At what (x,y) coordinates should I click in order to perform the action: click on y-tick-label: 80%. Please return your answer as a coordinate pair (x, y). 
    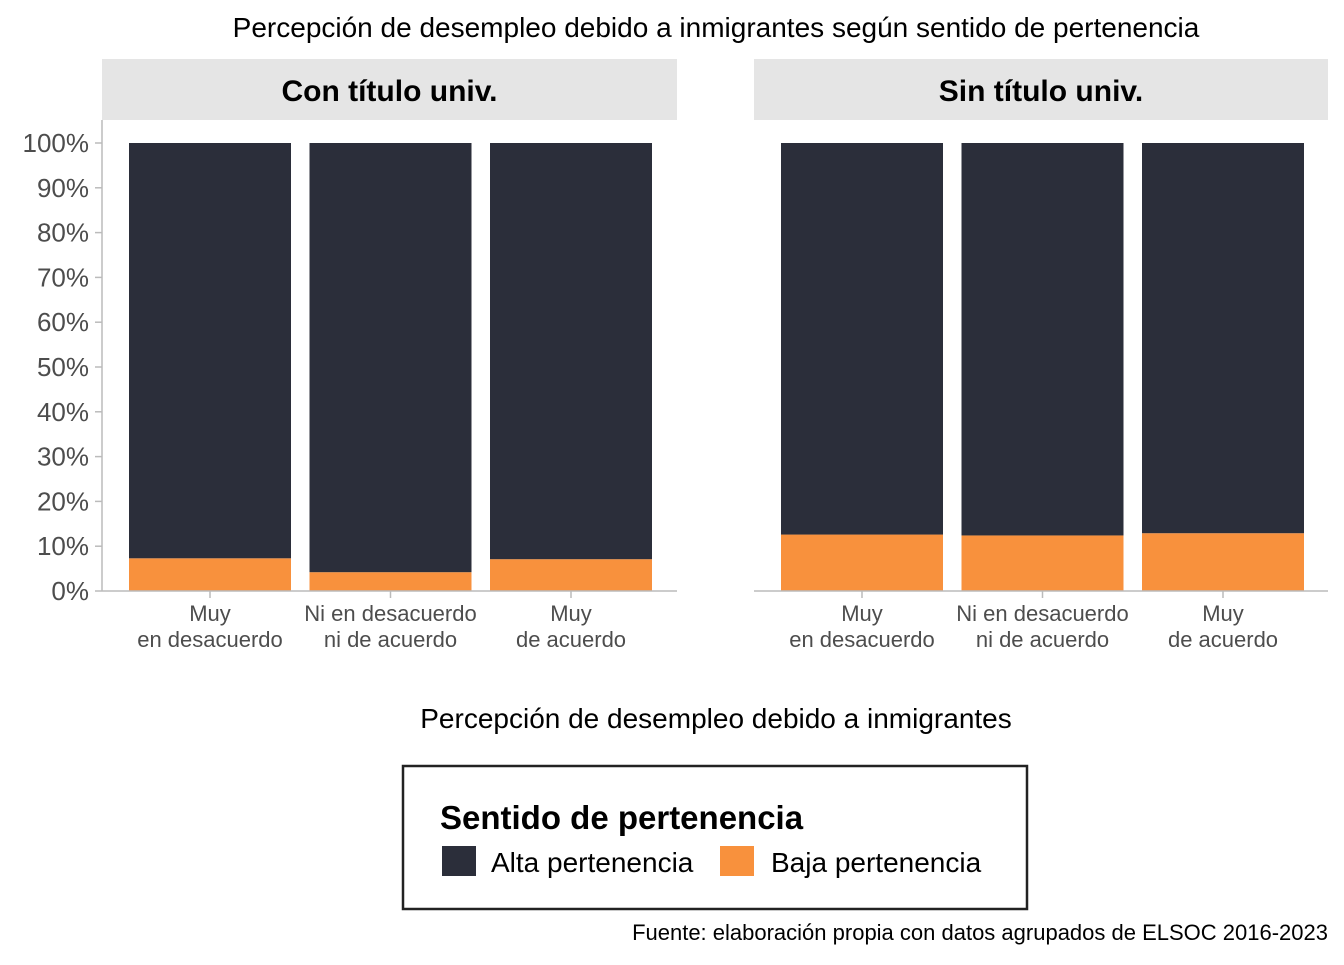
    Looking at the image, I should click on (63, 233).